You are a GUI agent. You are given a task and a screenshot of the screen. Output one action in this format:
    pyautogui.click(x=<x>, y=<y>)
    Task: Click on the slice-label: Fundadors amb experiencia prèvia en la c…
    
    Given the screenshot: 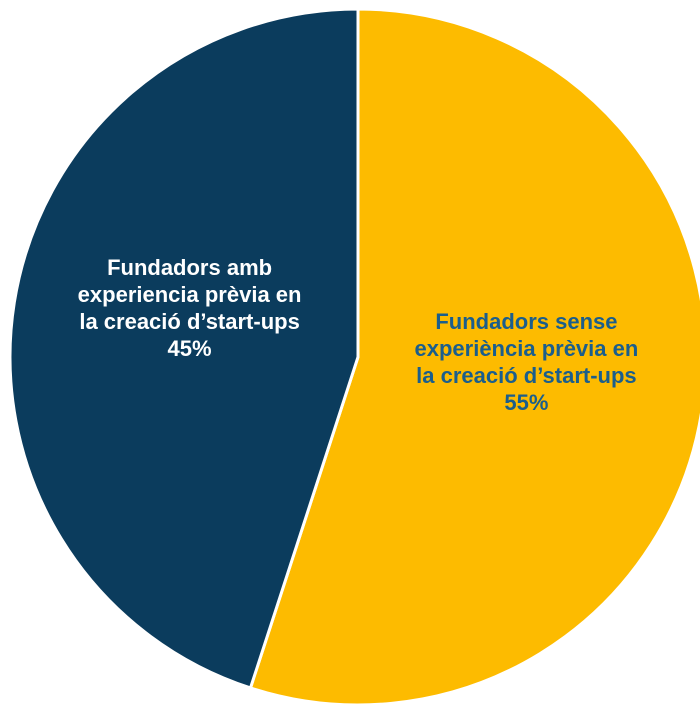 What is the action you would take?
    pyautogui.click(x=190, y=308)
    